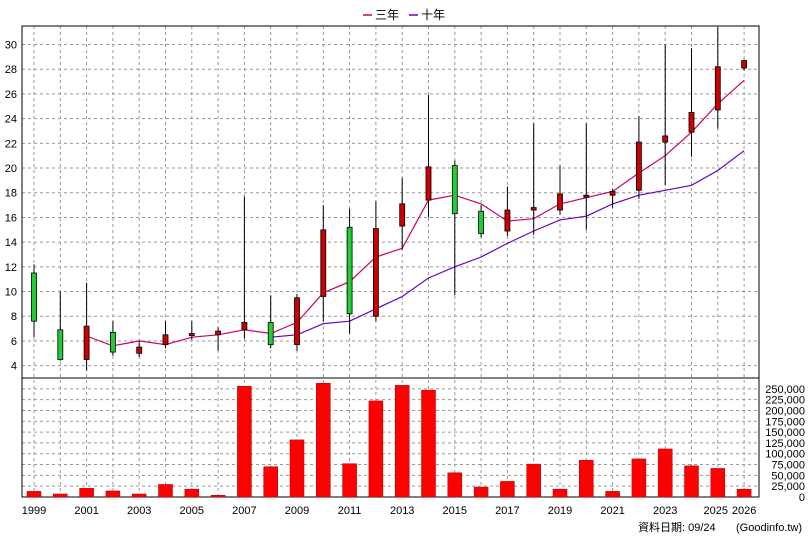 The width and height of the screenshot is (808, 540). What do you see at coordinates (785, 433) in the screenshot?
I see `volume-tick-label: 150,000` at bounding box center [785, 433].